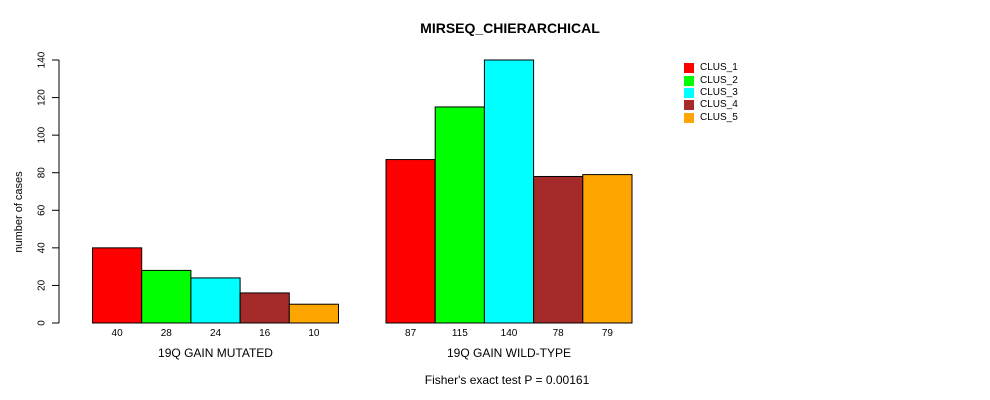 Image resolution: width=990 pixels, height=400 pixels. What do you see at coordinates (167, 333) in the screenshot?
I see `bar-value-label: 28` at bounding box center [167, 333].